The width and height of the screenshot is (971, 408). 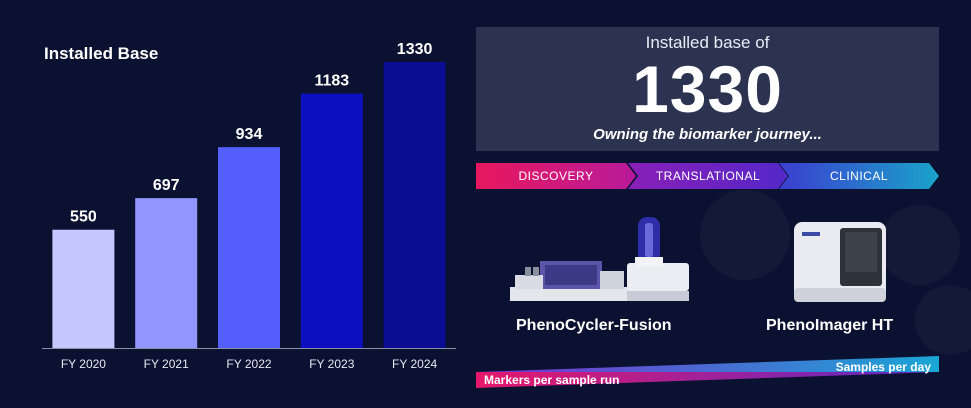 I want to click on x-tick-label: FY 2024, so click(x=414, y=364).